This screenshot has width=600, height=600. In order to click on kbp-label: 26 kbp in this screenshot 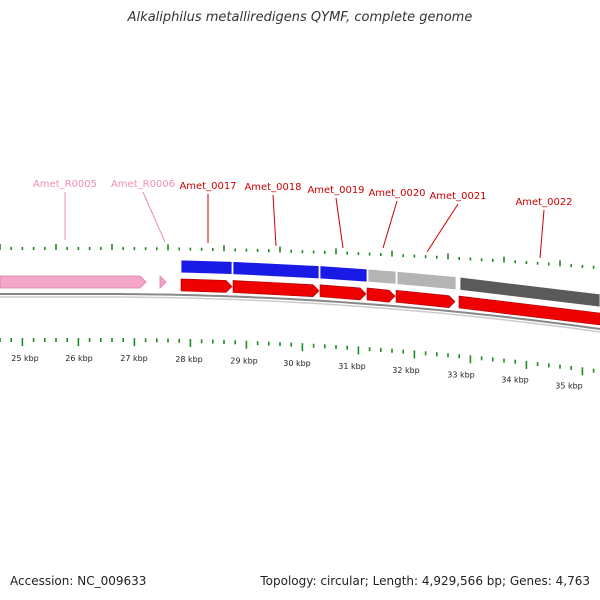, I will do `click(79, 358)`.